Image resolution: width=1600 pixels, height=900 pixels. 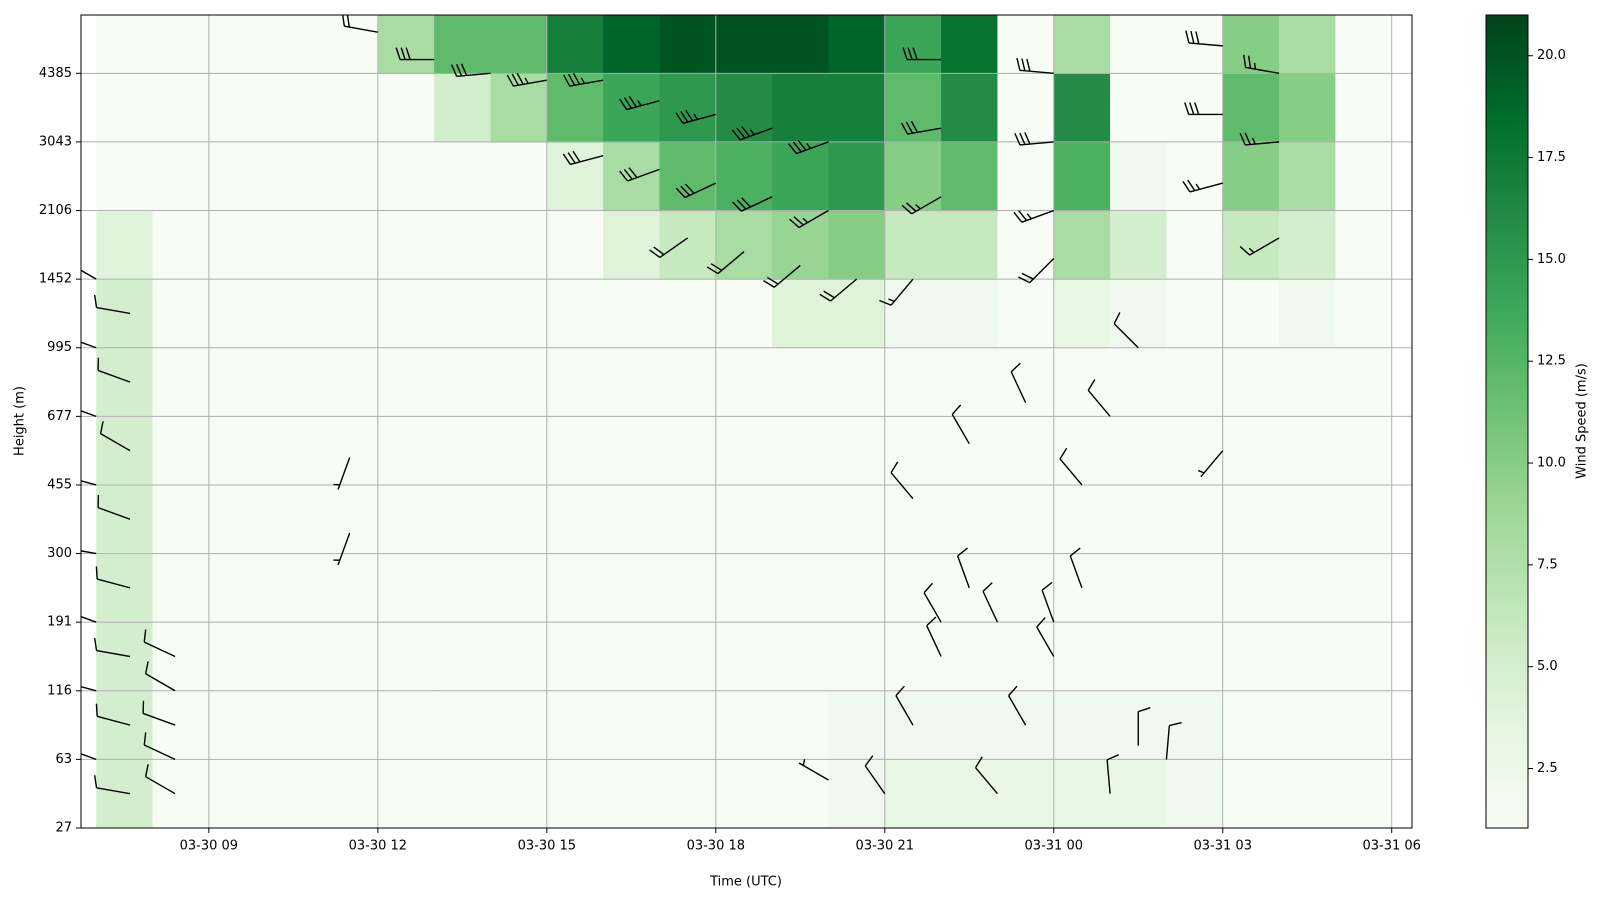 What do you see at coordinates (20, 421) in the screenshot?
I see `y-axis-label: Height (m)` at bounding box center [20, 421].